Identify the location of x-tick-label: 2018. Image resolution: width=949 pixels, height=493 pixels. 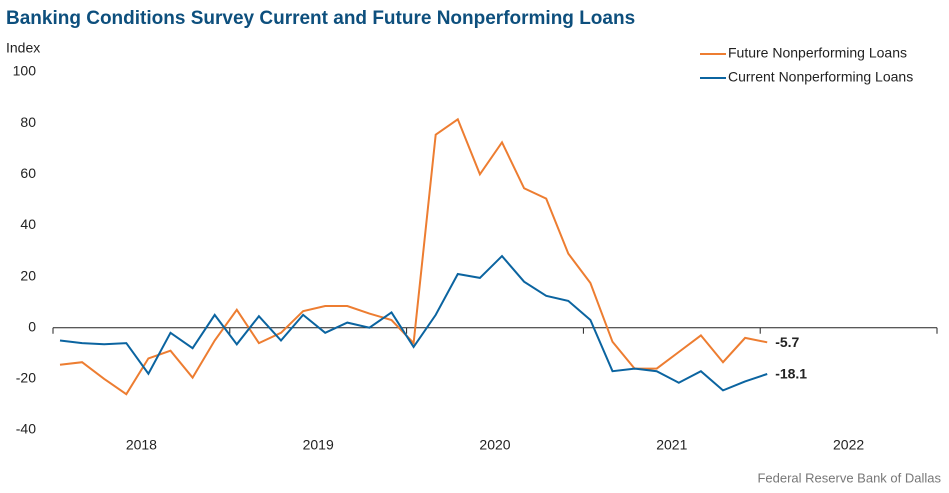
(141, 445).